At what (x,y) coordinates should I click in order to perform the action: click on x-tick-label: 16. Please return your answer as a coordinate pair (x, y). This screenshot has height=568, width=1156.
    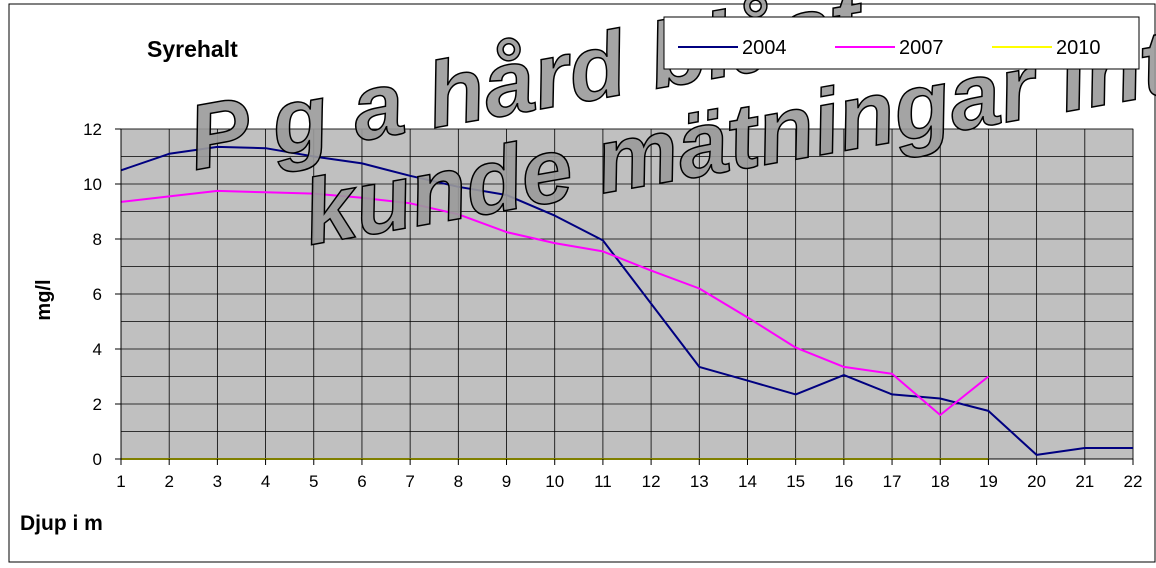
    Looking at the image, I should click on (843, 481).